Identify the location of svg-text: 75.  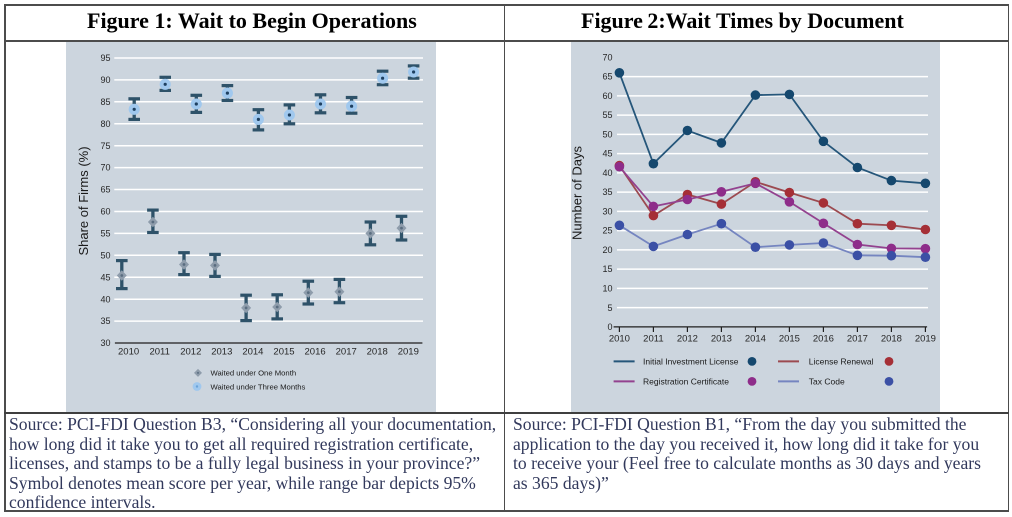
(105, 146).